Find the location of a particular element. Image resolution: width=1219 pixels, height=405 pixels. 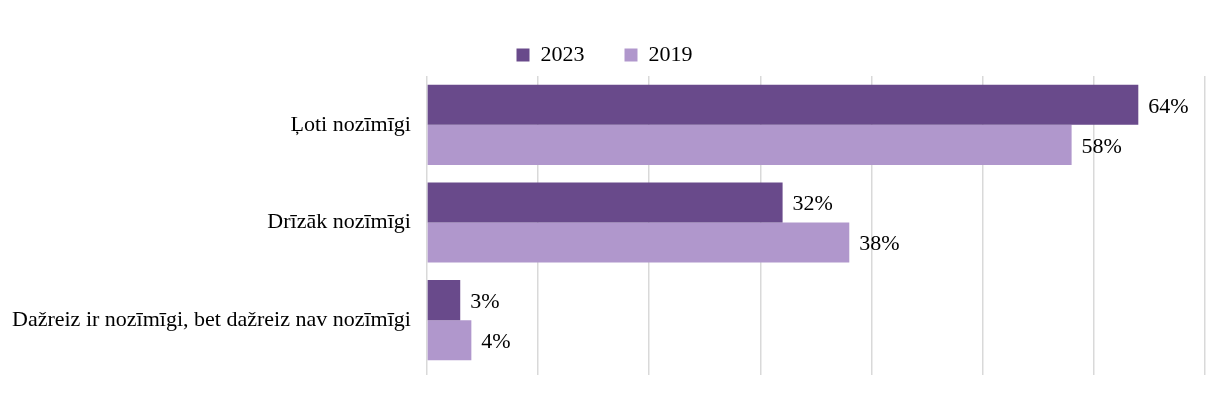

legend-label: 2023 is located at coordinates (562, 53).